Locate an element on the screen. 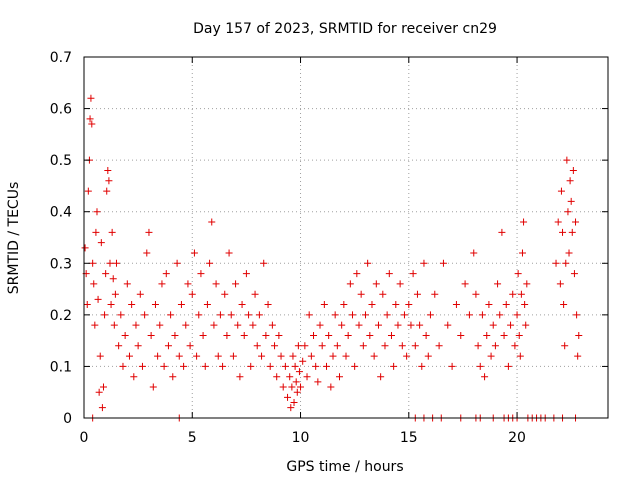 This screenshot has width=640, height=485. x-tick-label: 5 is located at coordinates (192, 438).